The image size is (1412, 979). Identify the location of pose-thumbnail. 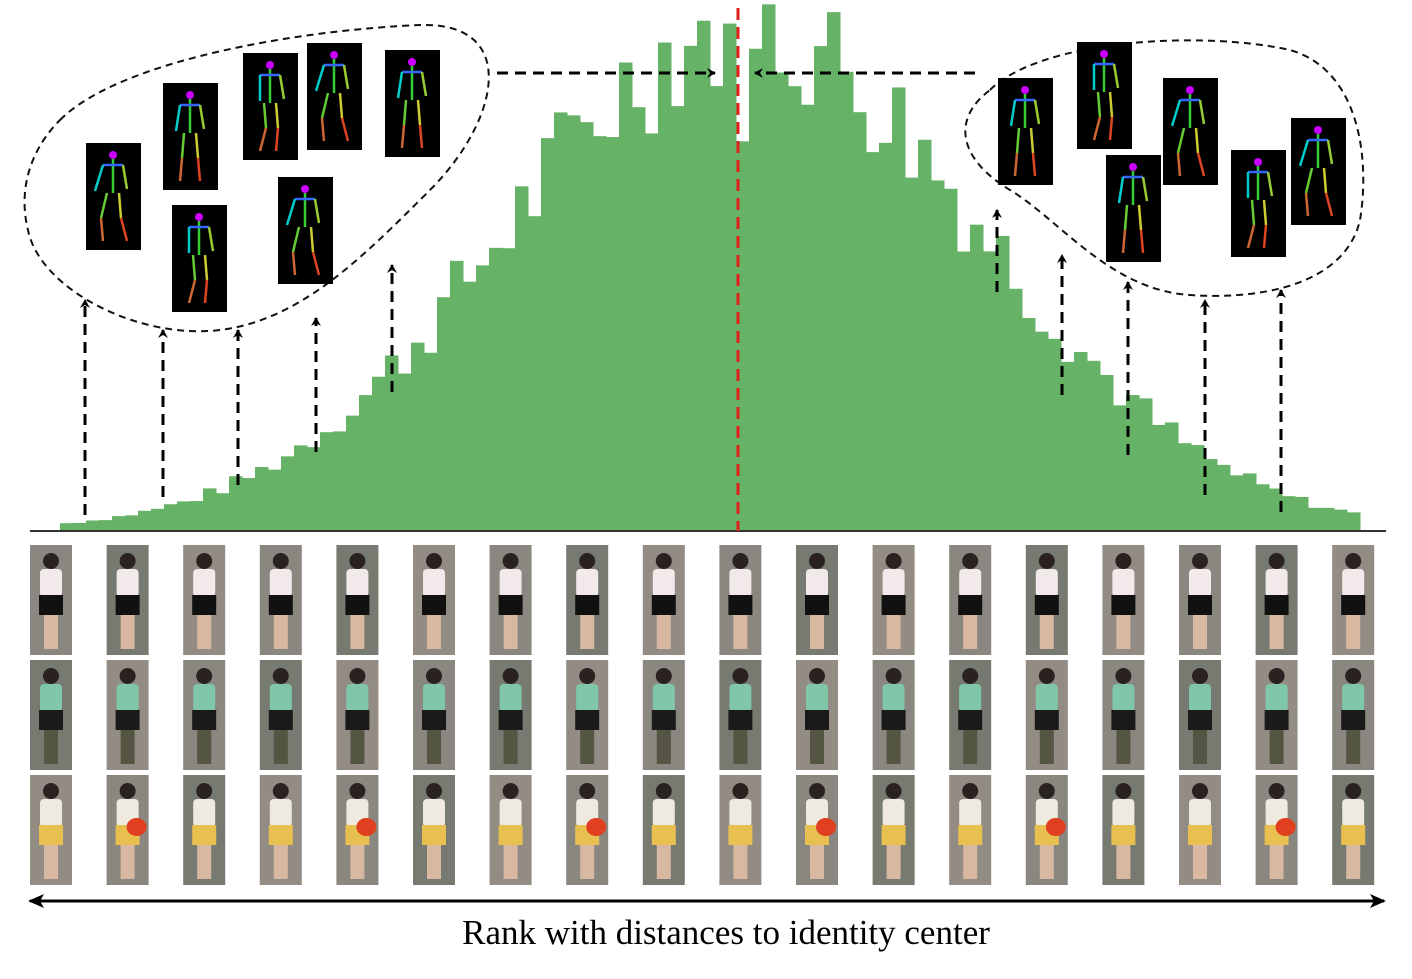
(412, 103).